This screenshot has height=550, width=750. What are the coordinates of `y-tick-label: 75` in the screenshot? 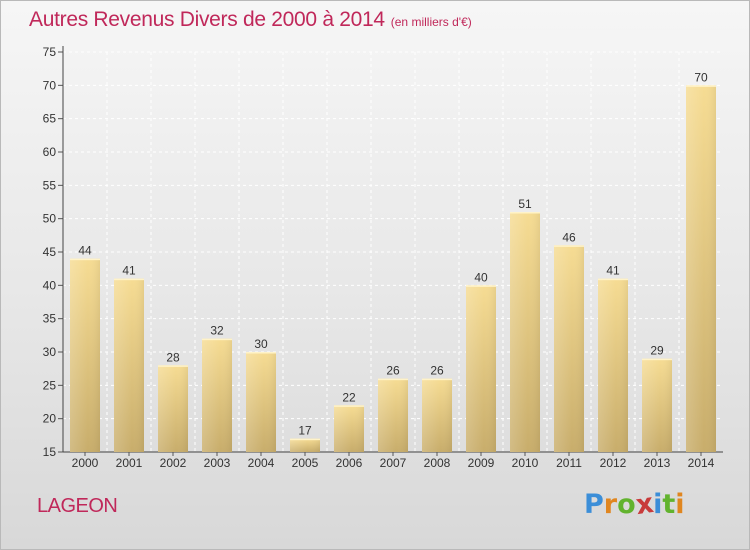 It's located at (50, 52).